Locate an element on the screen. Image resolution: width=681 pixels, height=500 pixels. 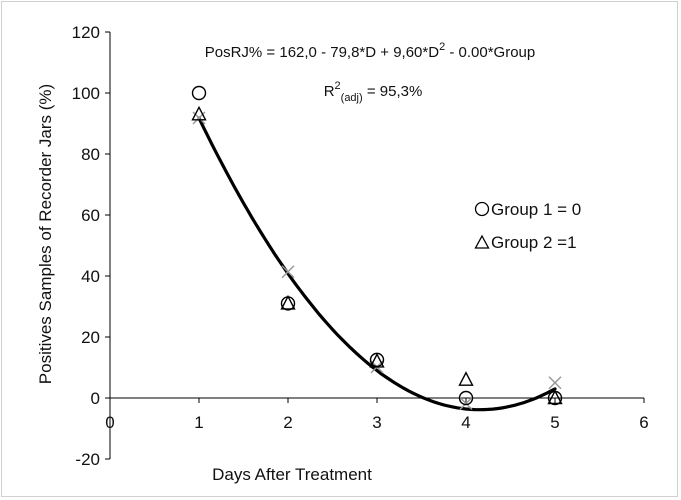
legend: Group 1 = 0 Group 2 =1 is located at coordinates (527, 226).